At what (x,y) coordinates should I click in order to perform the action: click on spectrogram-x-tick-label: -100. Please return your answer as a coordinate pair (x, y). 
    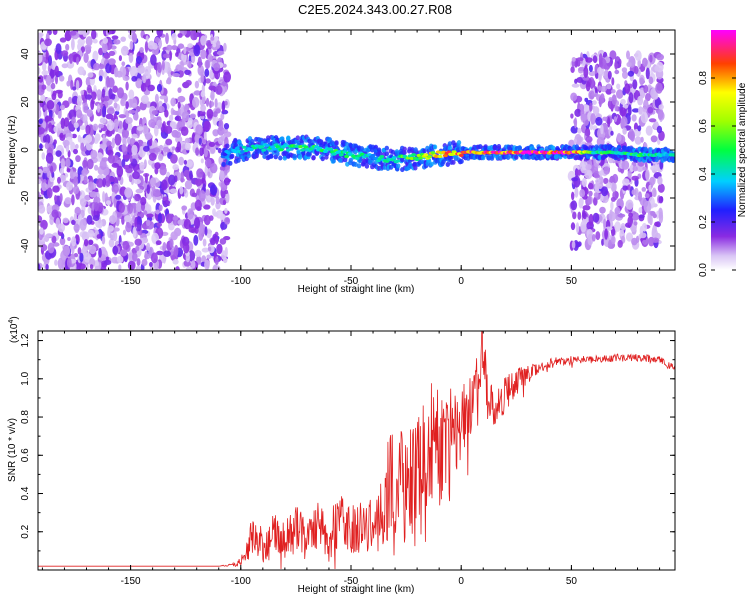
    Looking at the image, I should click on (241, 281).